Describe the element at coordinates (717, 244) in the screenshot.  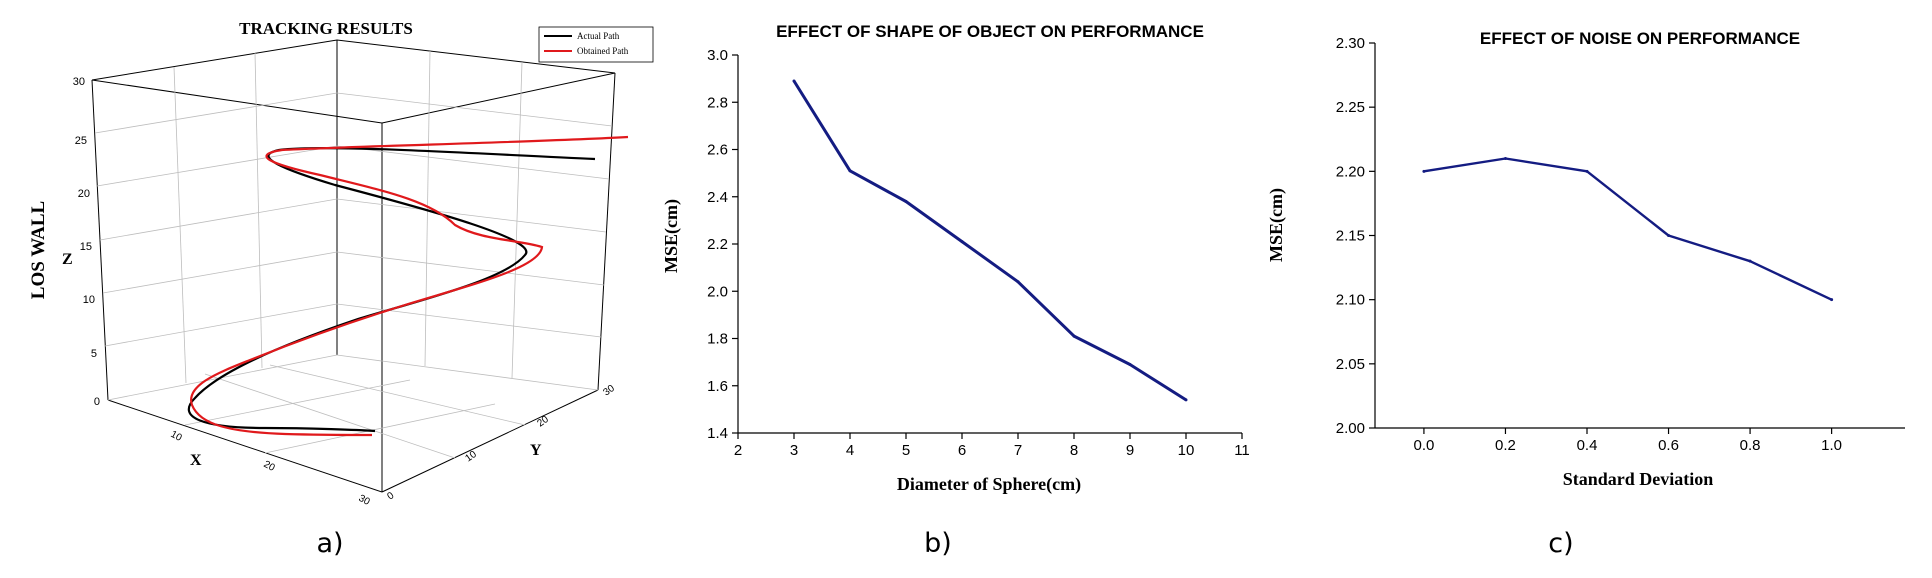
I see `b-y-tick-label-4: 2.2` at that location.